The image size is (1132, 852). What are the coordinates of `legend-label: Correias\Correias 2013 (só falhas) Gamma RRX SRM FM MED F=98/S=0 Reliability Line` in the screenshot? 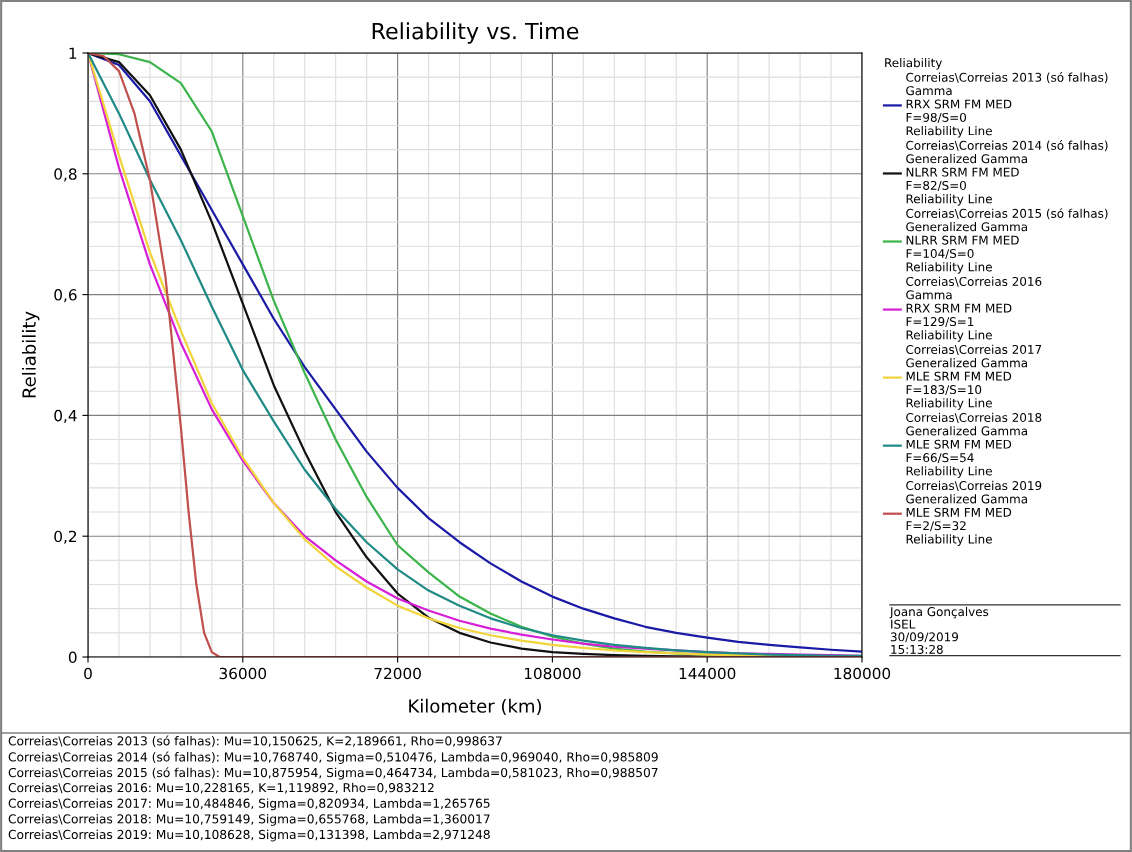 It's located at (1007, 105).